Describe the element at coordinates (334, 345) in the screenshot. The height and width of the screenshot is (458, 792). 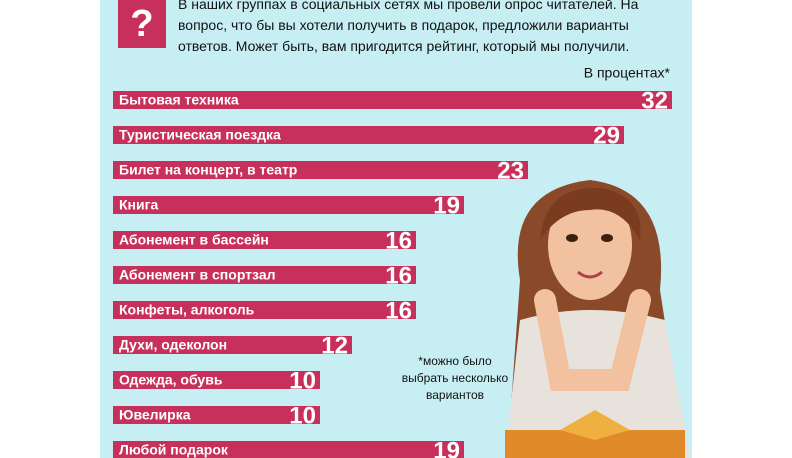
I see `value-label: 12` at that location.